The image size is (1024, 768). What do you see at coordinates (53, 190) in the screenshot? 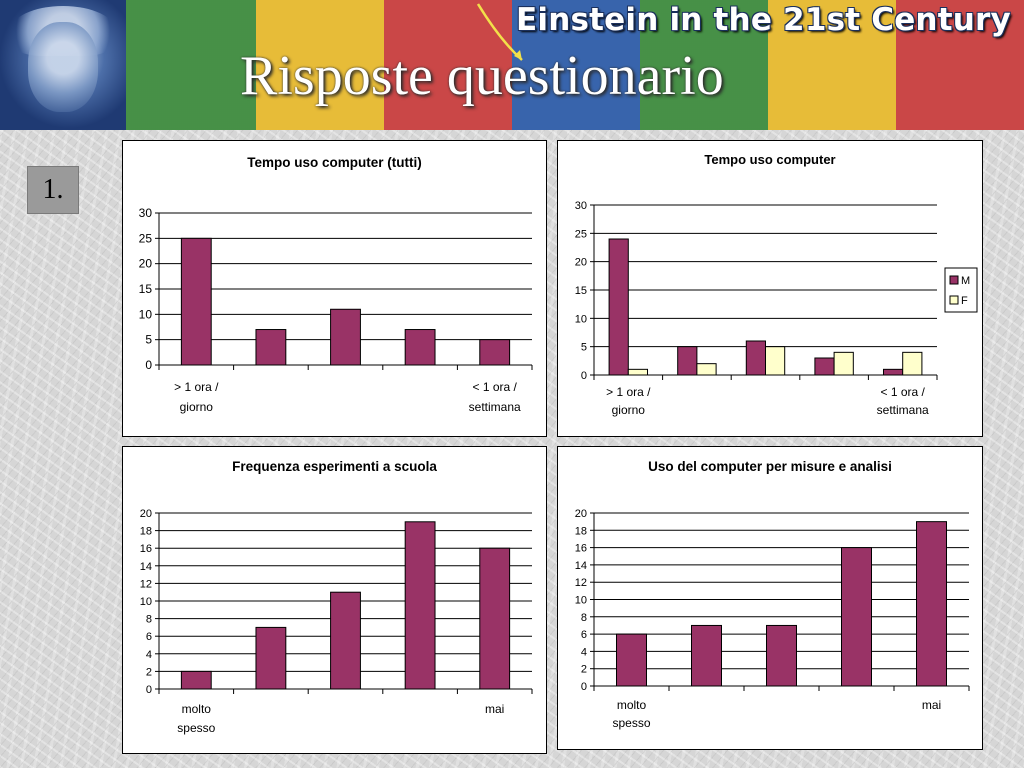
I see `slide-number-badge: 1.` at bounding box center [53, 190].